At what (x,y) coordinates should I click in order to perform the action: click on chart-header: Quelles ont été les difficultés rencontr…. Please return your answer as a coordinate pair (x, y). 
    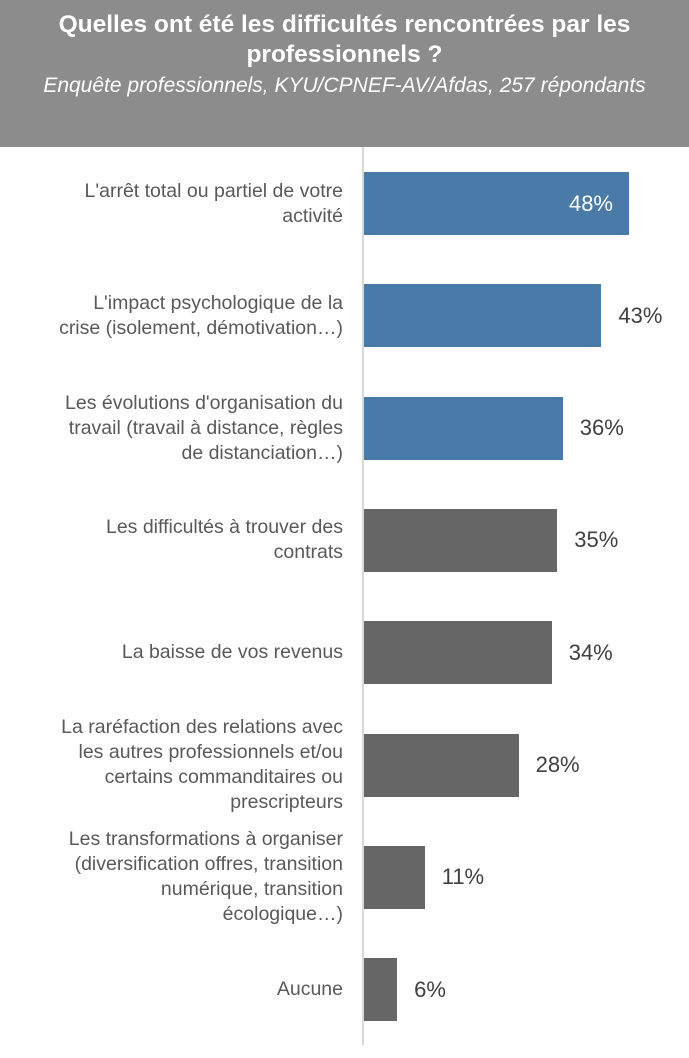
    Looking at the image, I should click on (344, 73).